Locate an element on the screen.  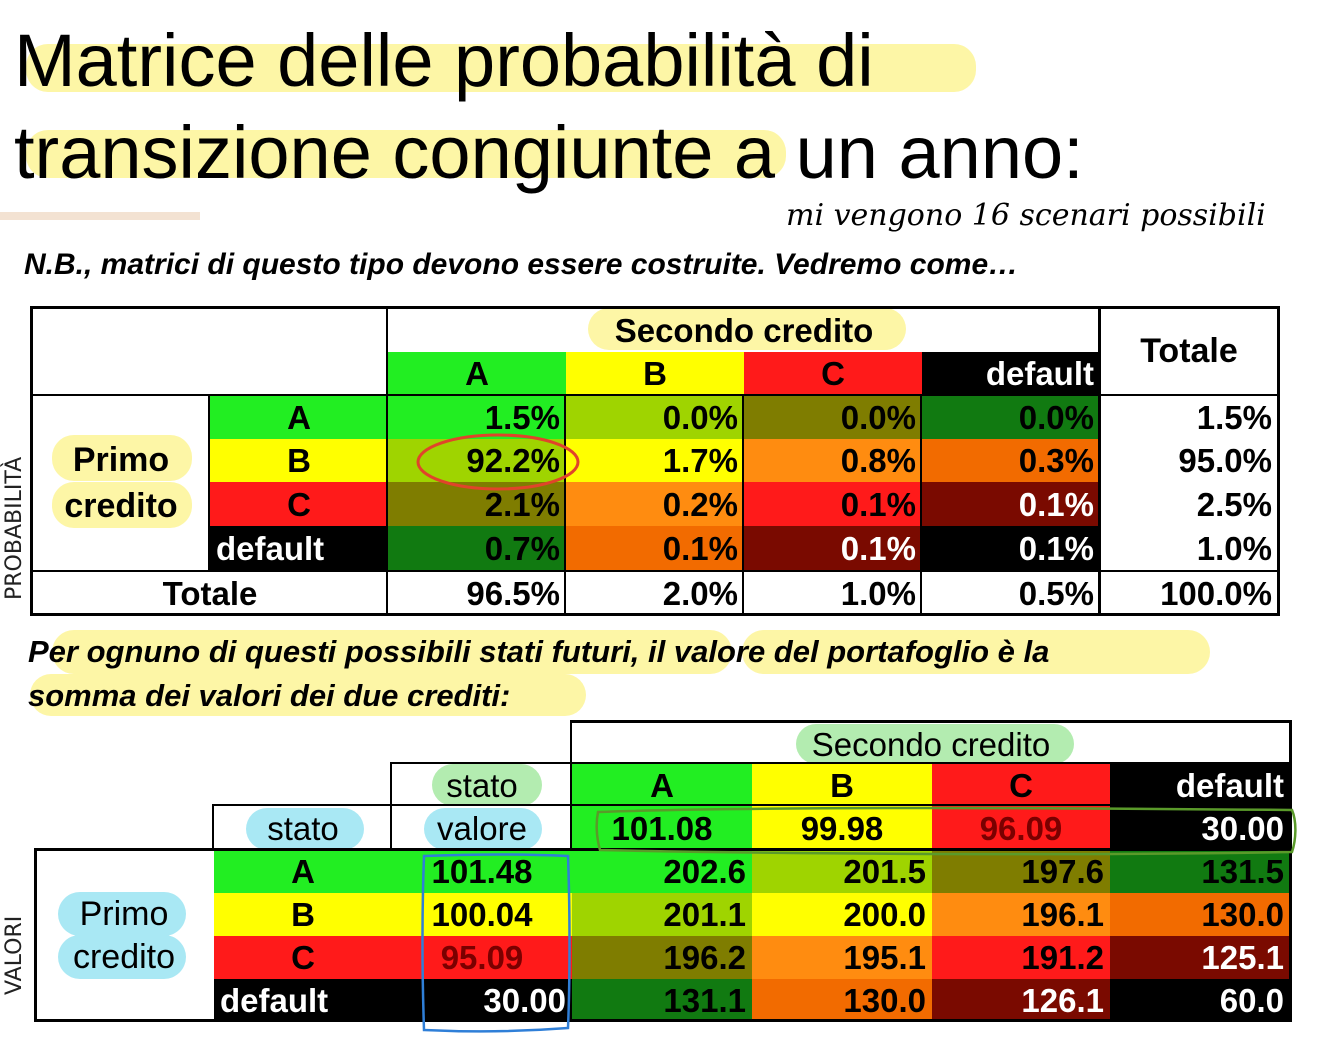
red-circle-annotation is located at coordinates (498, 462).